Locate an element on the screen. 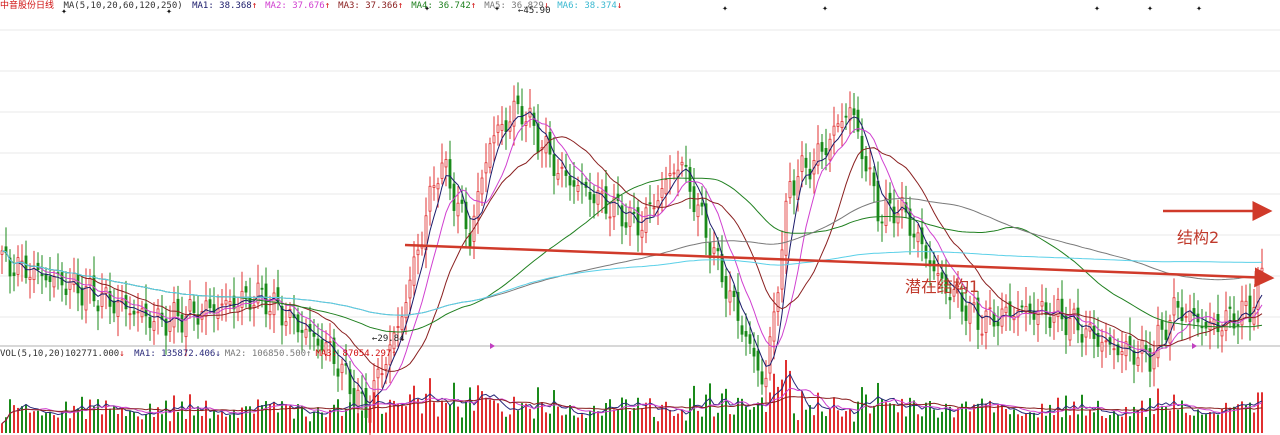 Image resolution: width=1280 pixels, height=435 pixels. ma-arrow-5: ↓ is located at coordinates (546, 6).